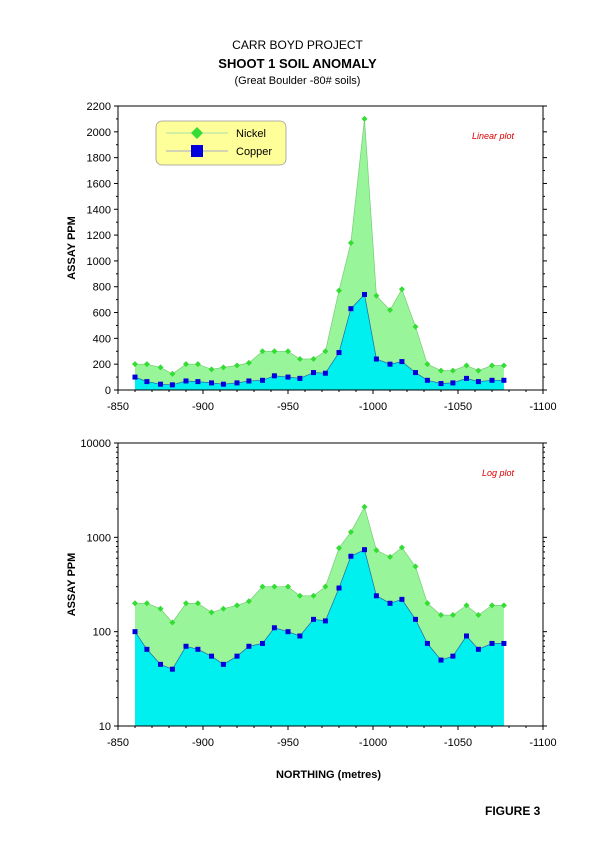  I want to click on project-name: CARR BOYD PROJECT, so click(297, 45).